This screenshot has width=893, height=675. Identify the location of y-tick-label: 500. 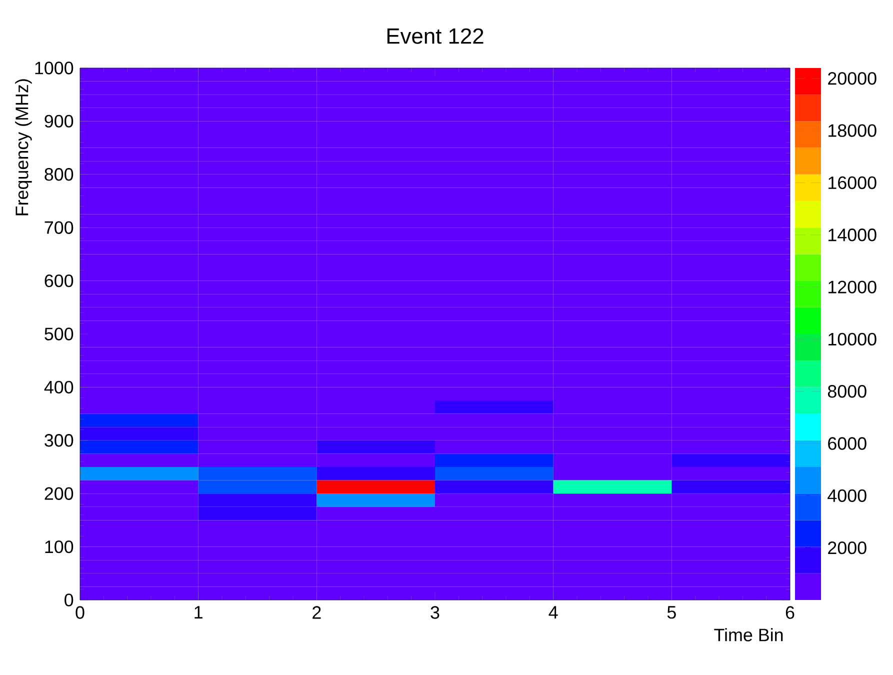
(59, 334).